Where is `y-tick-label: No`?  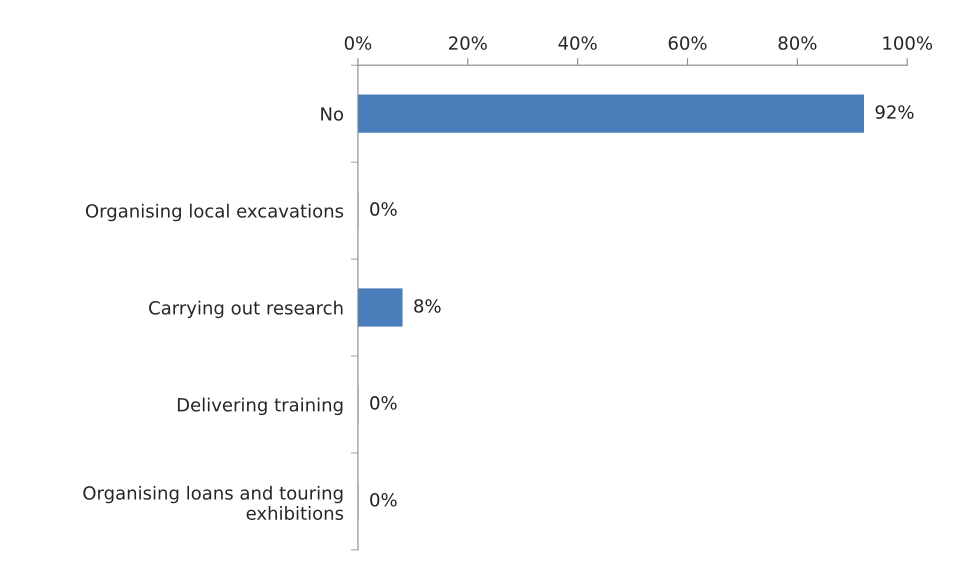
y-tick-label: No is located at coordinates (332, 114).